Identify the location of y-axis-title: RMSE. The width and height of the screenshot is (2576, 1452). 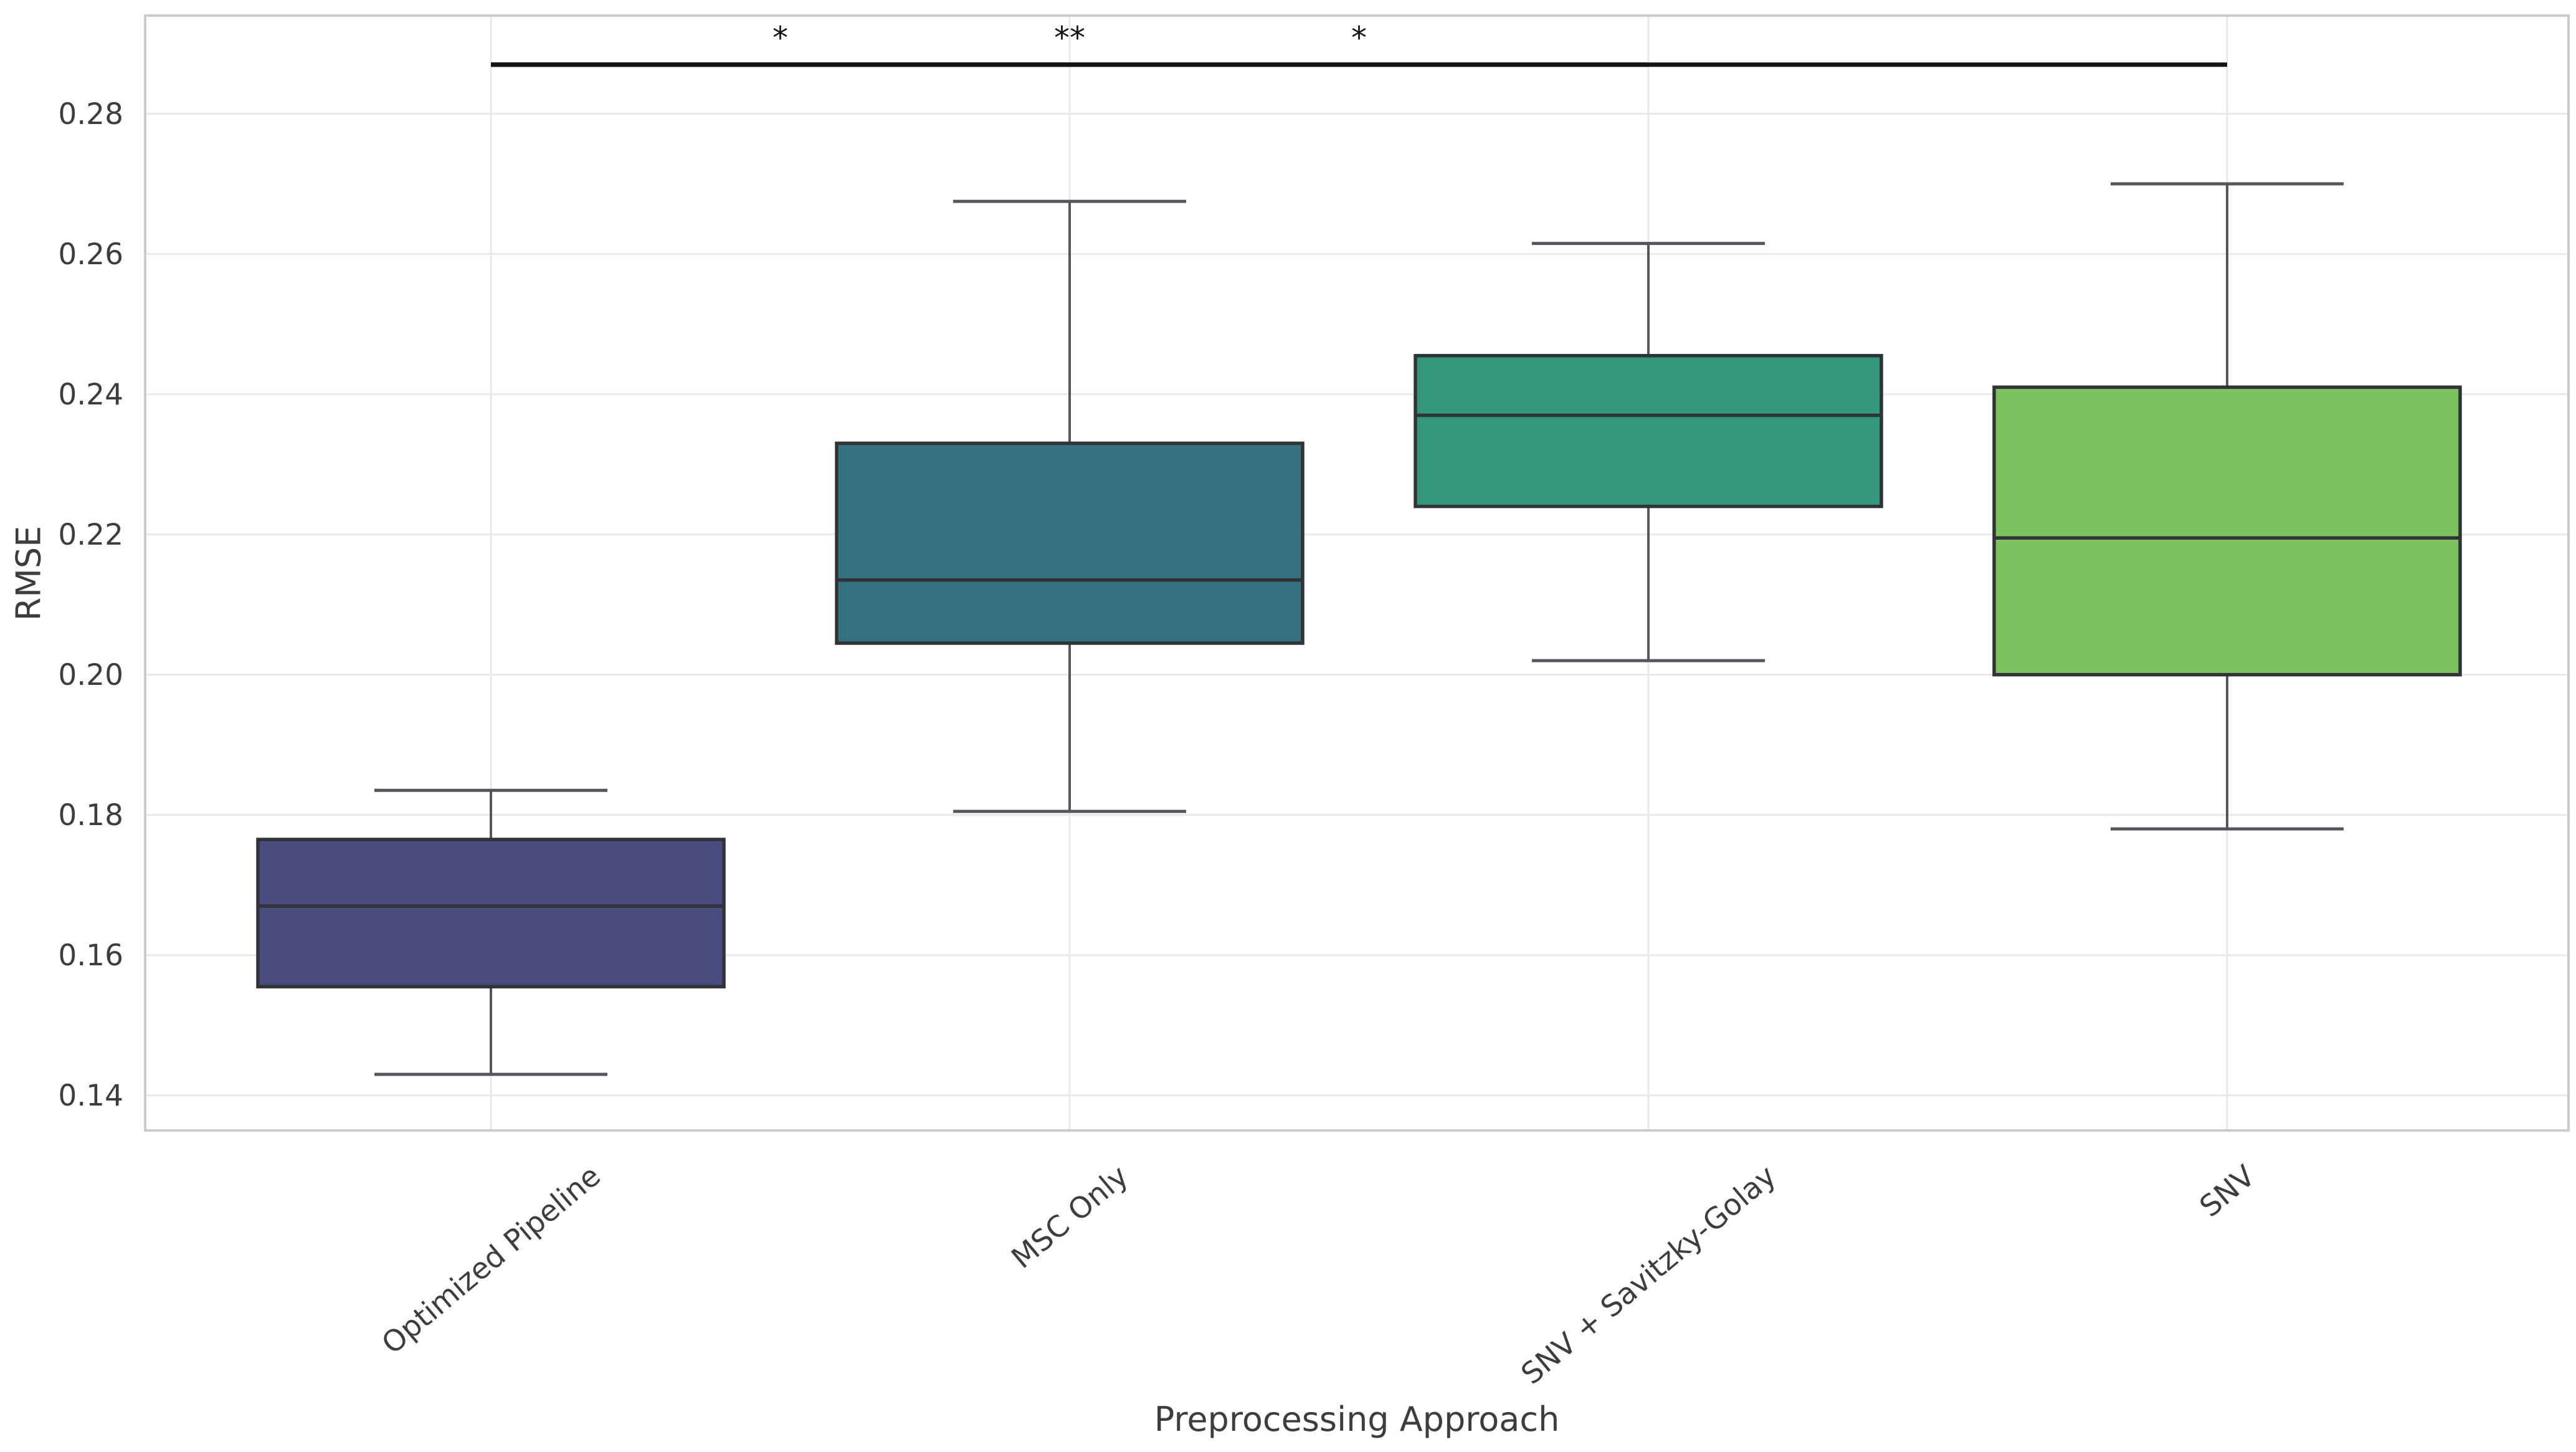
(29, 573).